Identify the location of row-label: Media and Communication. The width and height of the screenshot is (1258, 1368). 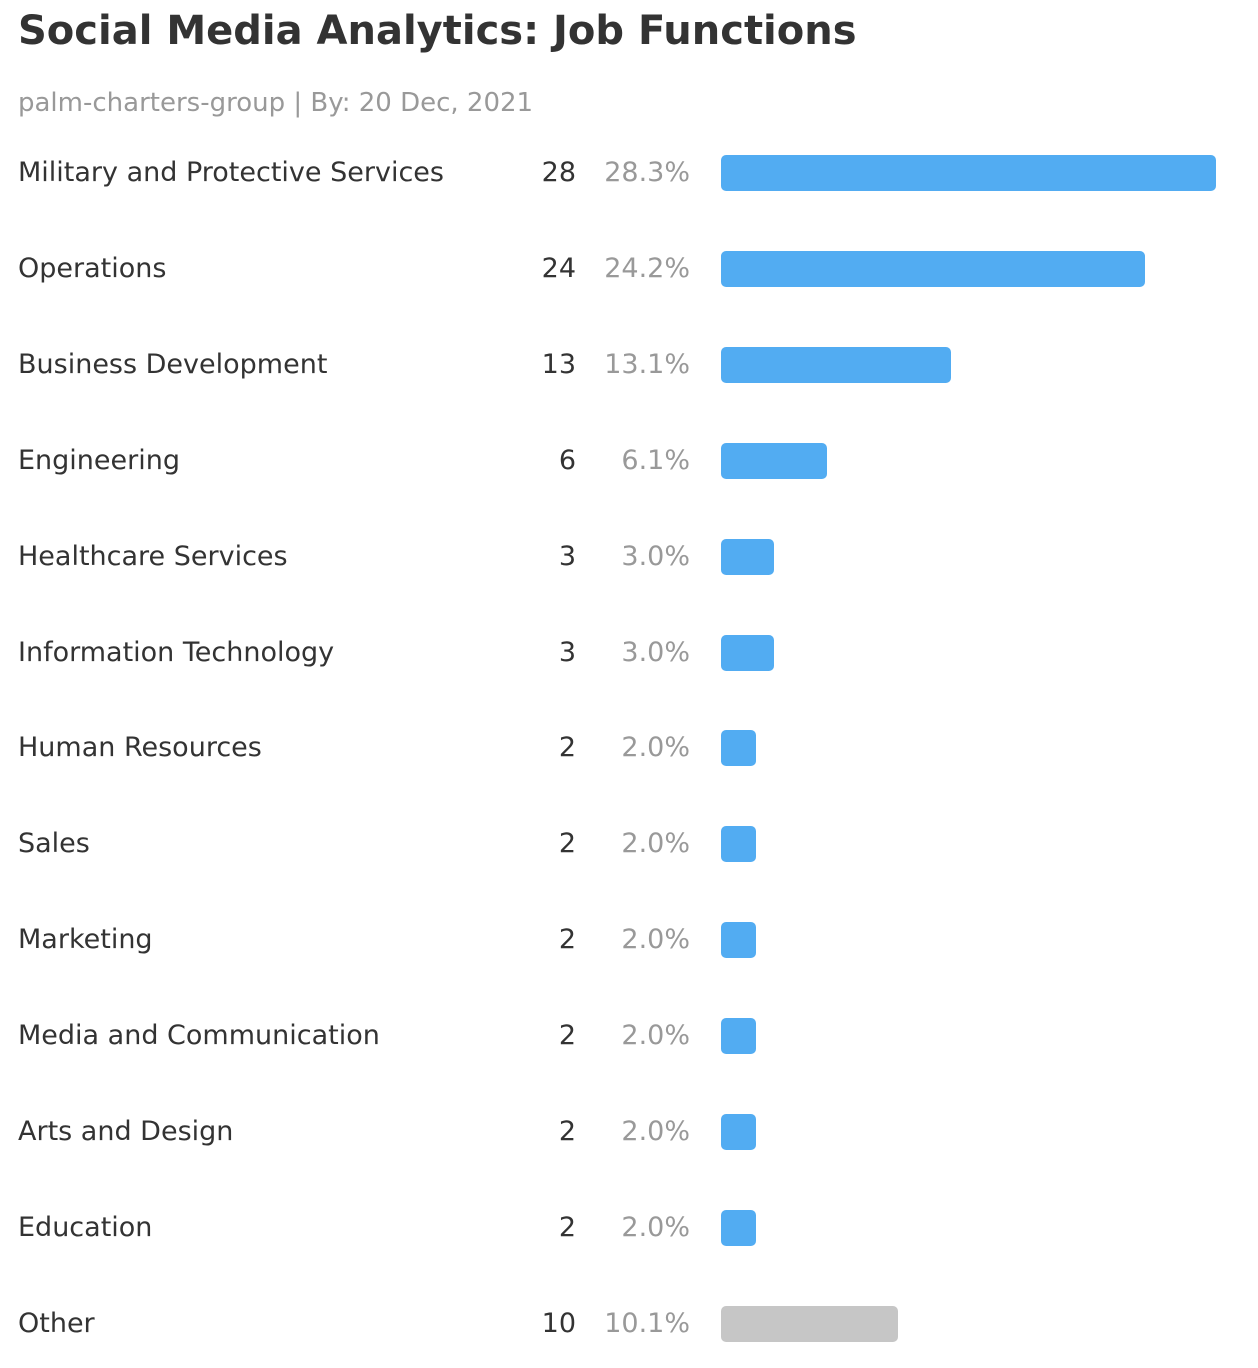
(199, 1035).